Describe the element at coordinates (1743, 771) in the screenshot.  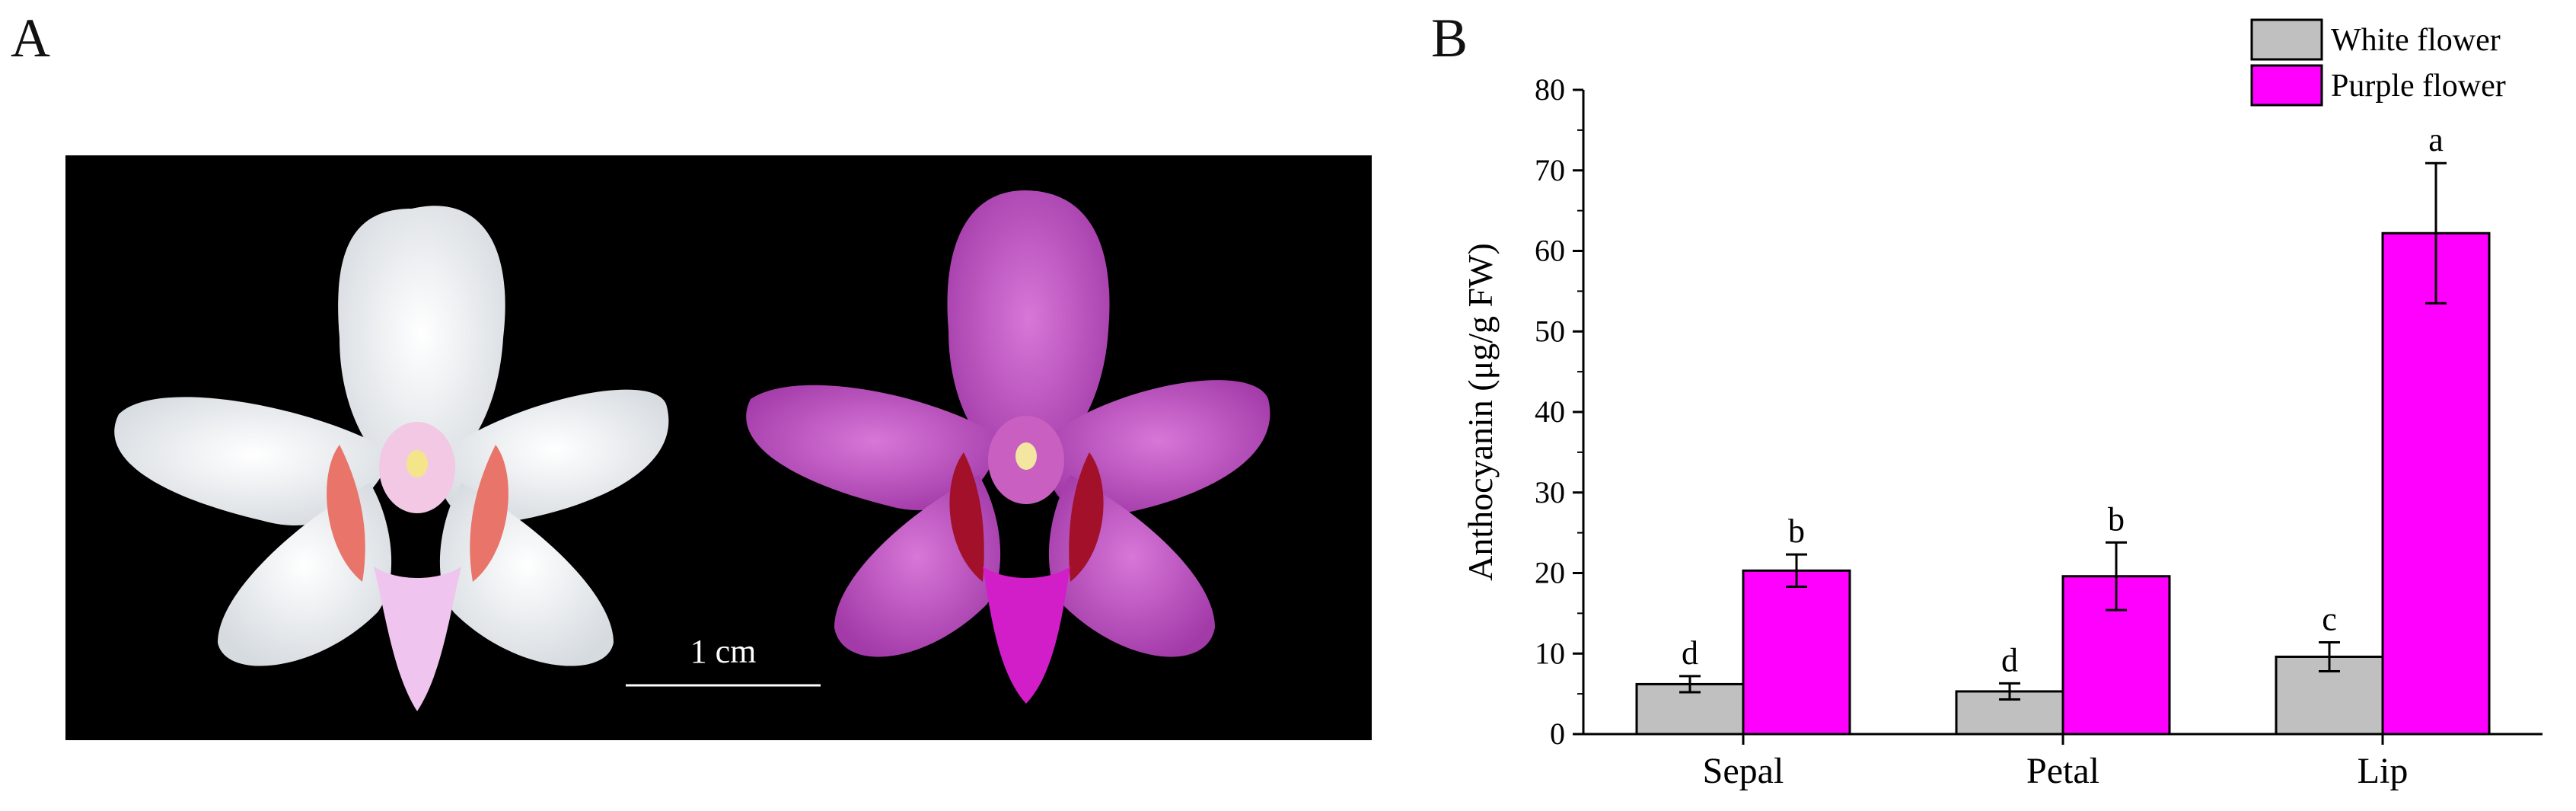
I see `x-tick-label: Sepal` at that location.